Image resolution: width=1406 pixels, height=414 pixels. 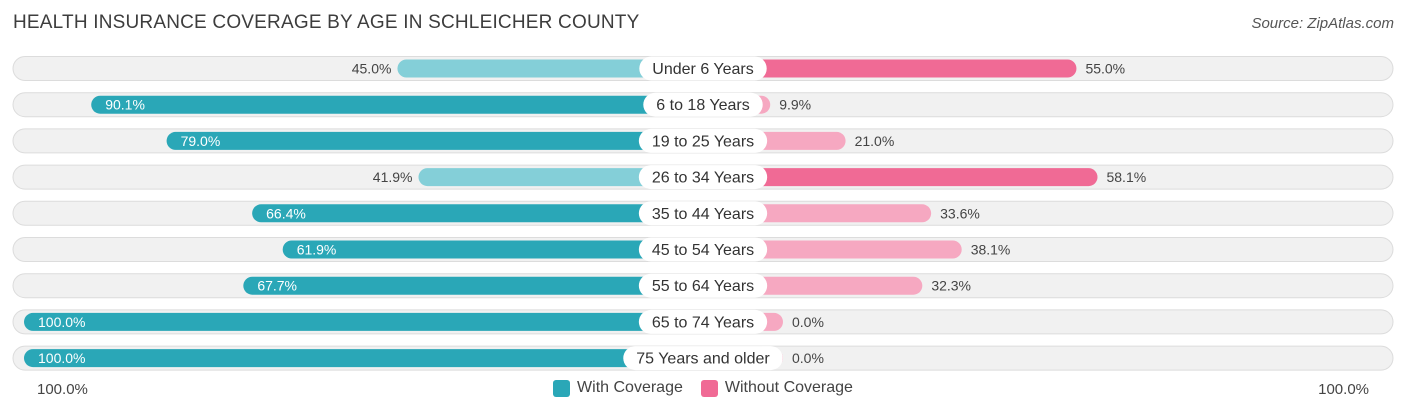 I want to click on without-value-label: 21.0%, so click(x=875, y=141).